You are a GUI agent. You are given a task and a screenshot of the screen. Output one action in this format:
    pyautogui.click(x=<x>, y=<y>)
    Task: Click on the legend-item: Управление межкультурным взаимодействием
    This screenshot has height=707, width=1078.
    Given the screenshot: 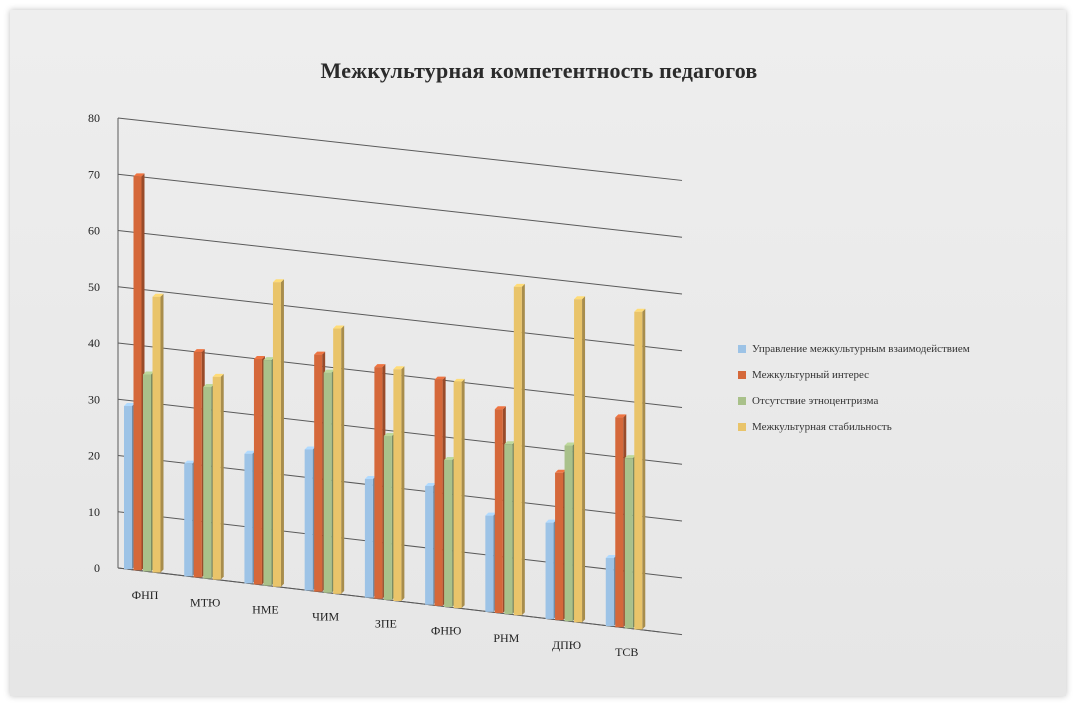 What is the action you would take?
    pyautogui.click(x=854, y=349)
    